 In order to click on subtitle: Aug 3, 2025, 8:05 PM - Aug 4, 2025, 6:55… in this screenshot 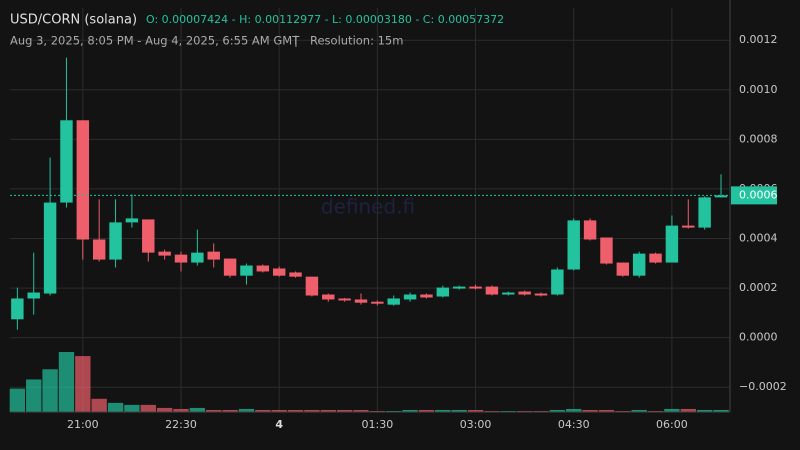, I will do `click(155, 41)`.